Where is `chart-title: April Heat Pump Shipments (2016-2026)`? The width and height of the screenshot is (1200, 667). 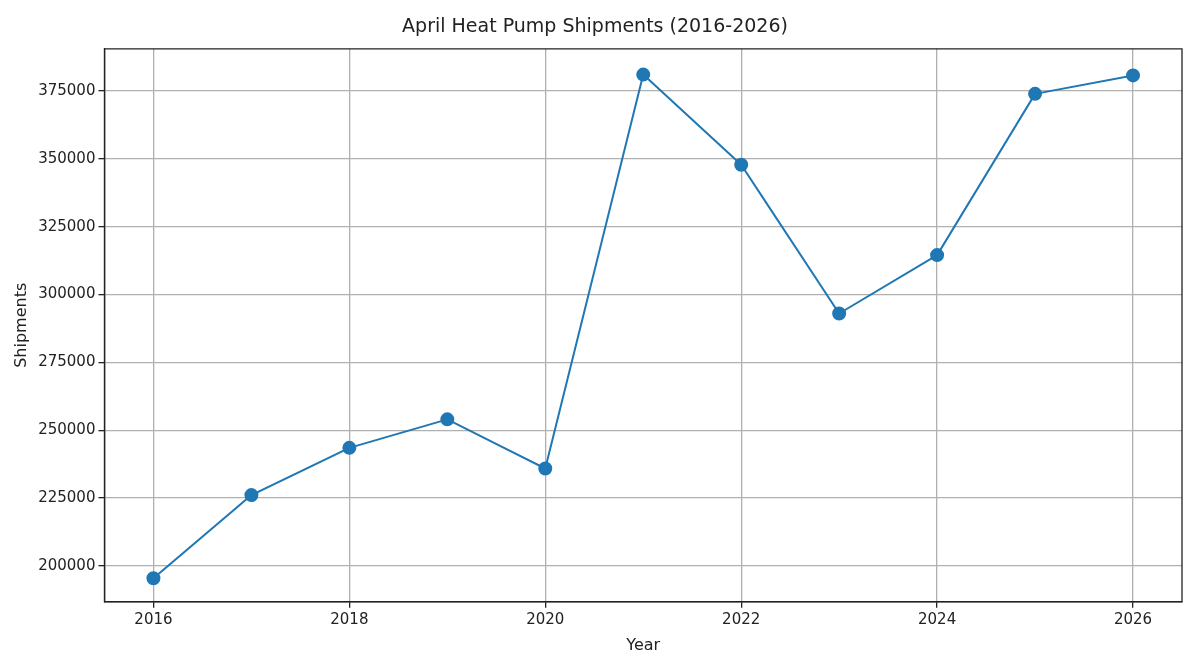
chart-title: April Heat Pump Shipments (2016-2026) is located at coordinates (595, 25).